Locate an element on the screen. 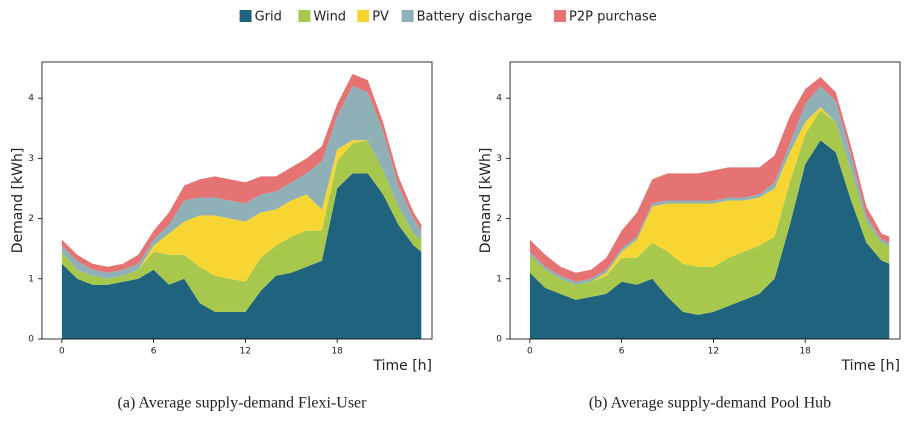 This screenshot has height=422, width=909. legend-label: Grid is located at coordinates (268, 17).